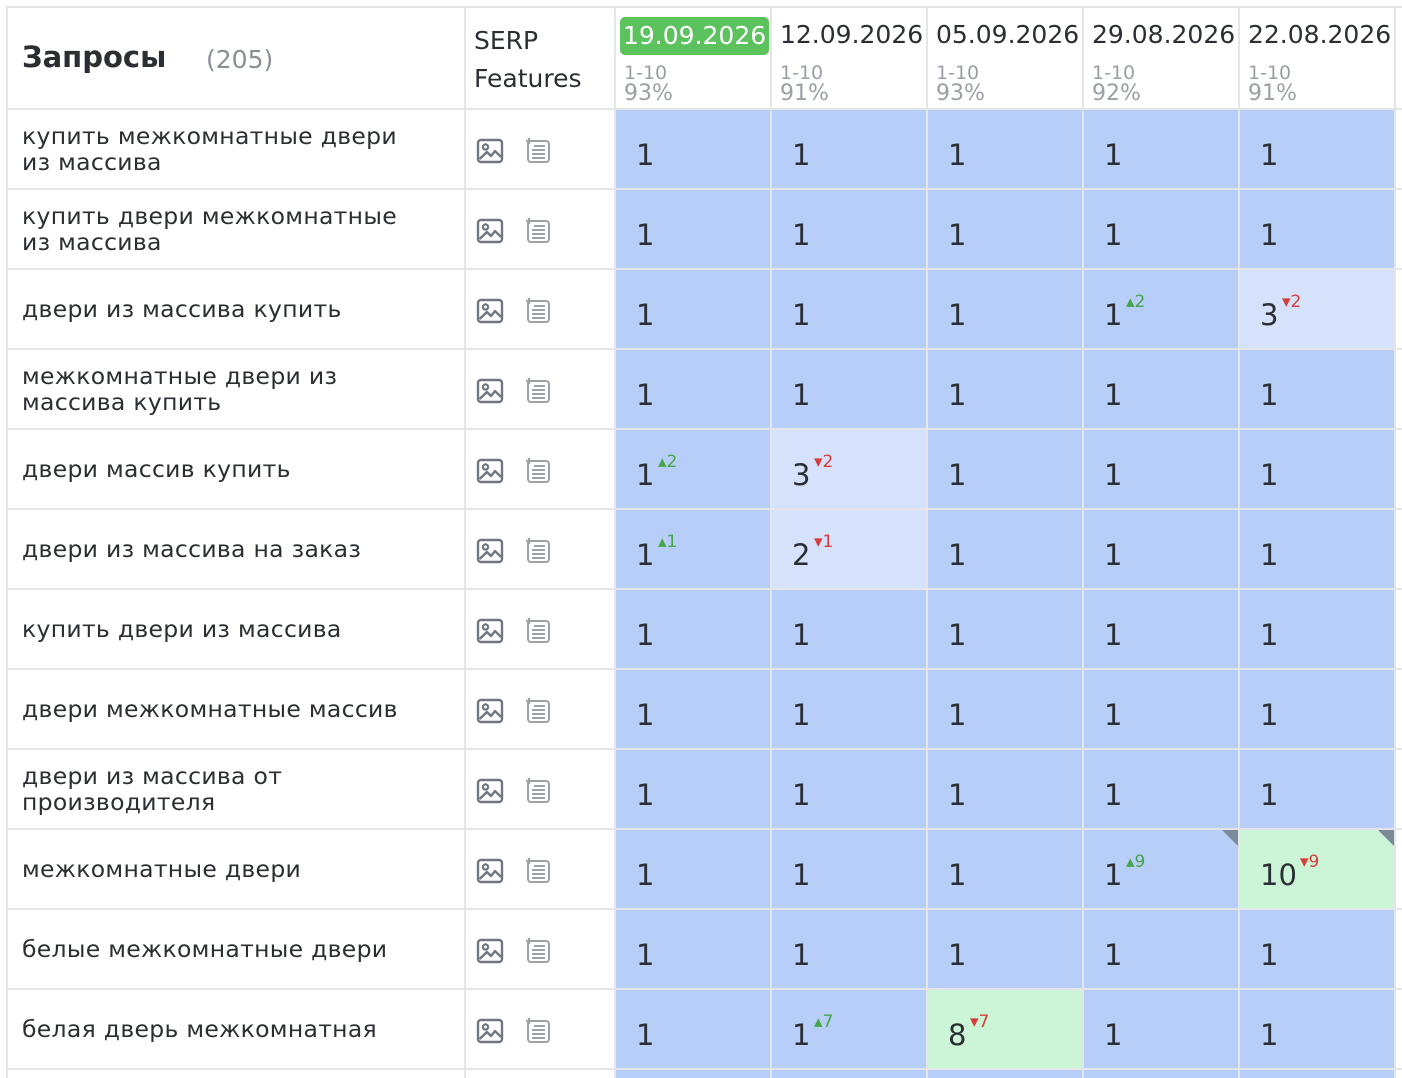  What do you see at coordinates (1320, 34) in the screenshot?
I see `date-column-header: 22.08.2026` at bounding box center [1320, 34].